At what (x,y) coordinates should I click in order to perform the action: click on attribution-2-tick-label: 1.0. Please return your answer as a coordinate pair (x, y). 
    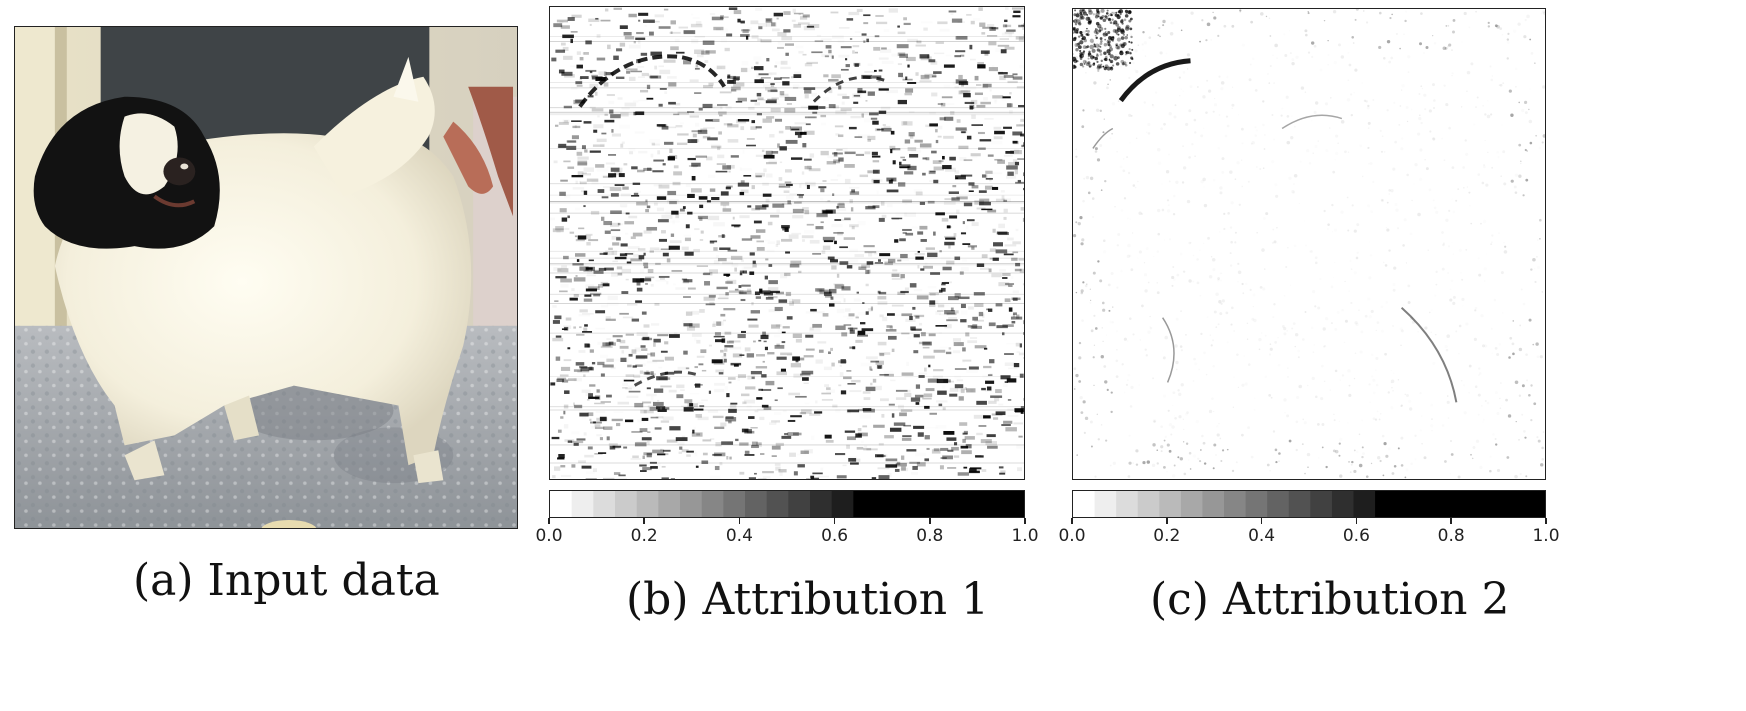
    Looking at the image, I should click on (1546, 536).